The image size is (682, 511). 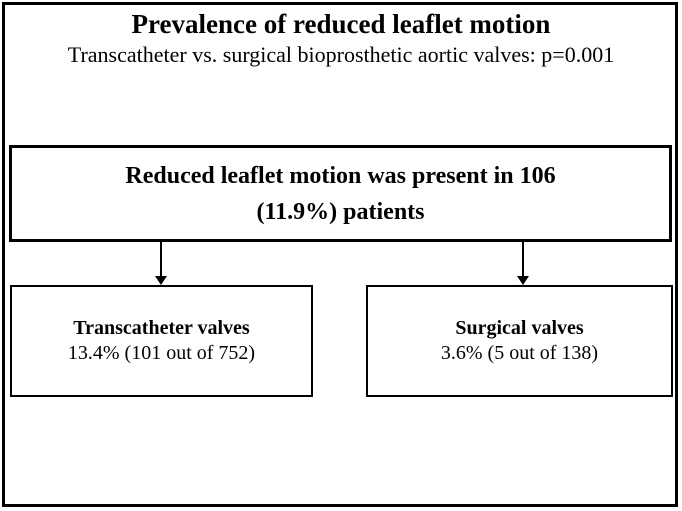 I want to click on branch-value-transcatheter: 13.4% (101 out of 752), so click(x=161, y=353).